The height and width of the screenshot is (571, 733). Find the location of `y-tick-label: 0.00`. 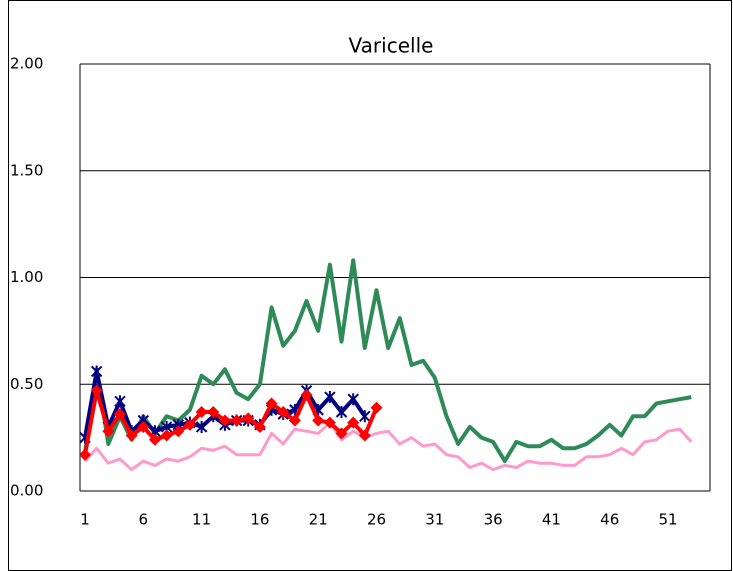

y-tick-label: 0.00 is located at coordinates (26, 491).